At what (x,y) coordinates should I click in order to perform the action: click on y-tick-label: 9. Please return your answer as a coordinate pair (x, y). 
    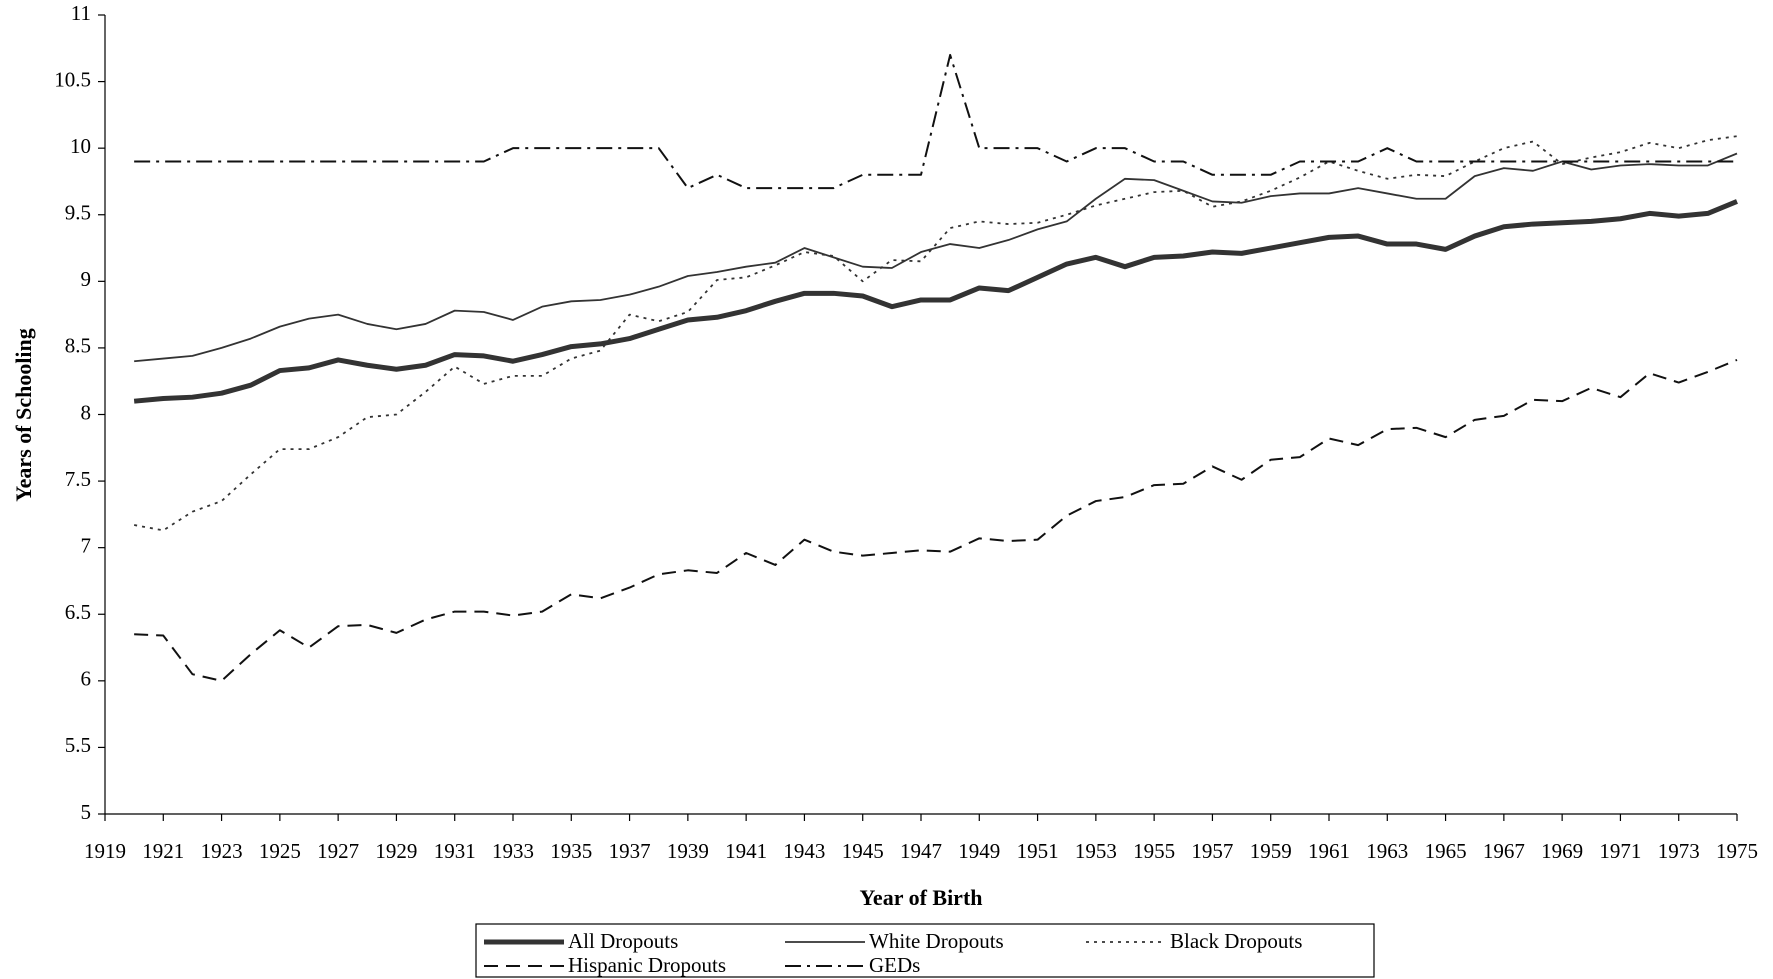
    Looking at the image, I should click on (86, 279).